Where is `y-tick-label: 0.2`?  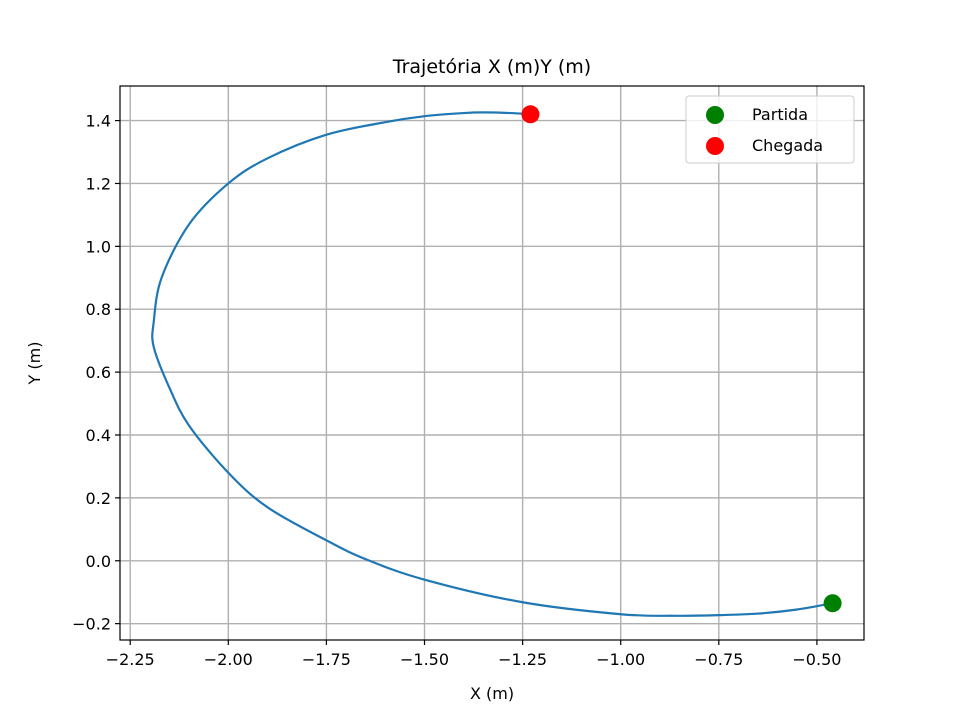 y-tick-label: 0.2 is located at coordinates (98, 498).